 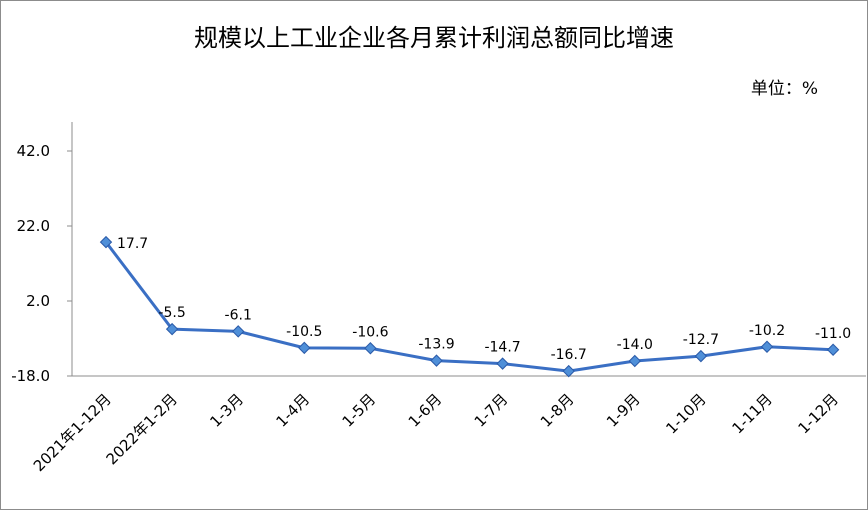 What do you see at coordinates (132, 244) in the screenshot?
I see `data-label: 17.7` at bounding box center [132, 244].